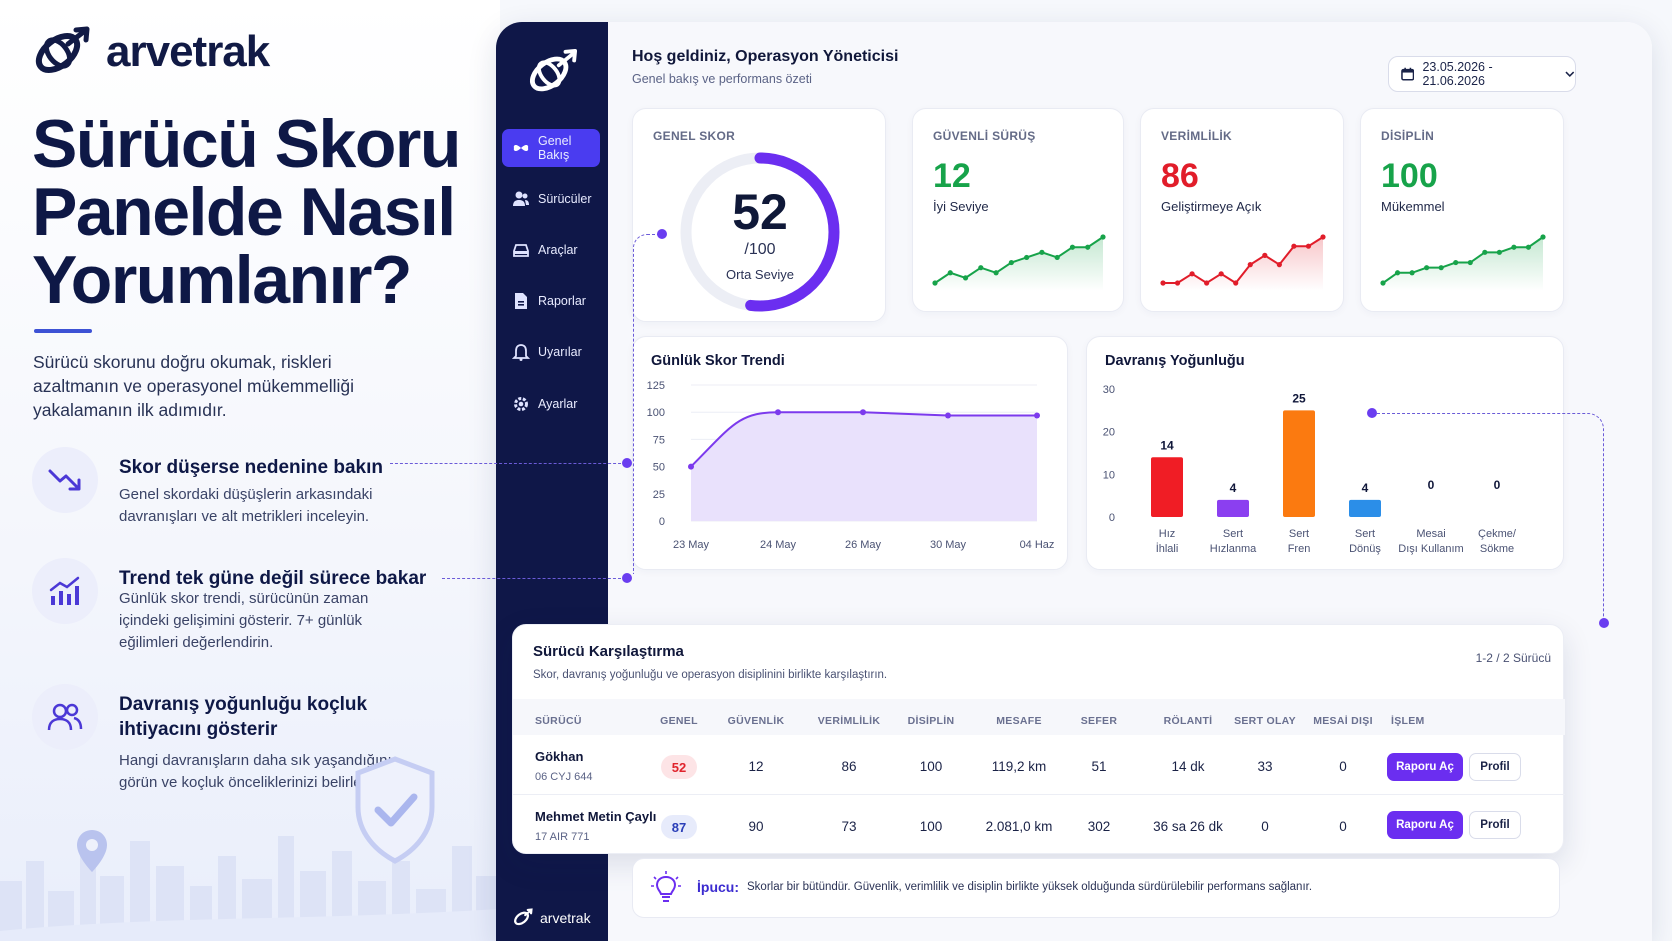 This screenshot has height=941, width=1672. I want to click on kpi-card-safety: GÜVENLİ SÜRÜŞ 12 İyi Seviye, so click(1018, 210).